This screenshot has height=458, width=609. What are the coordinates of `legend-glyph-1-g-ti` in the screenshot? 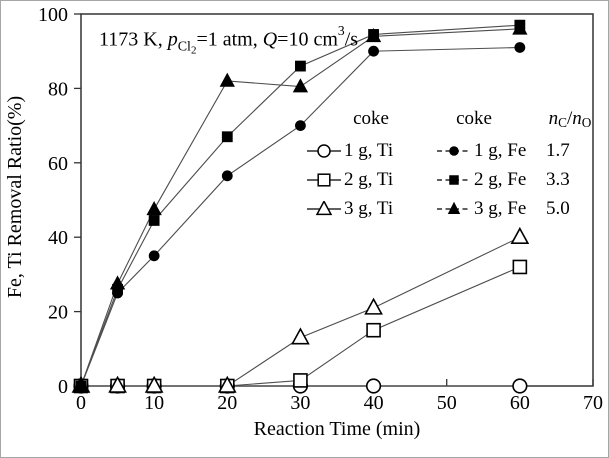 It's located at (324, 150).